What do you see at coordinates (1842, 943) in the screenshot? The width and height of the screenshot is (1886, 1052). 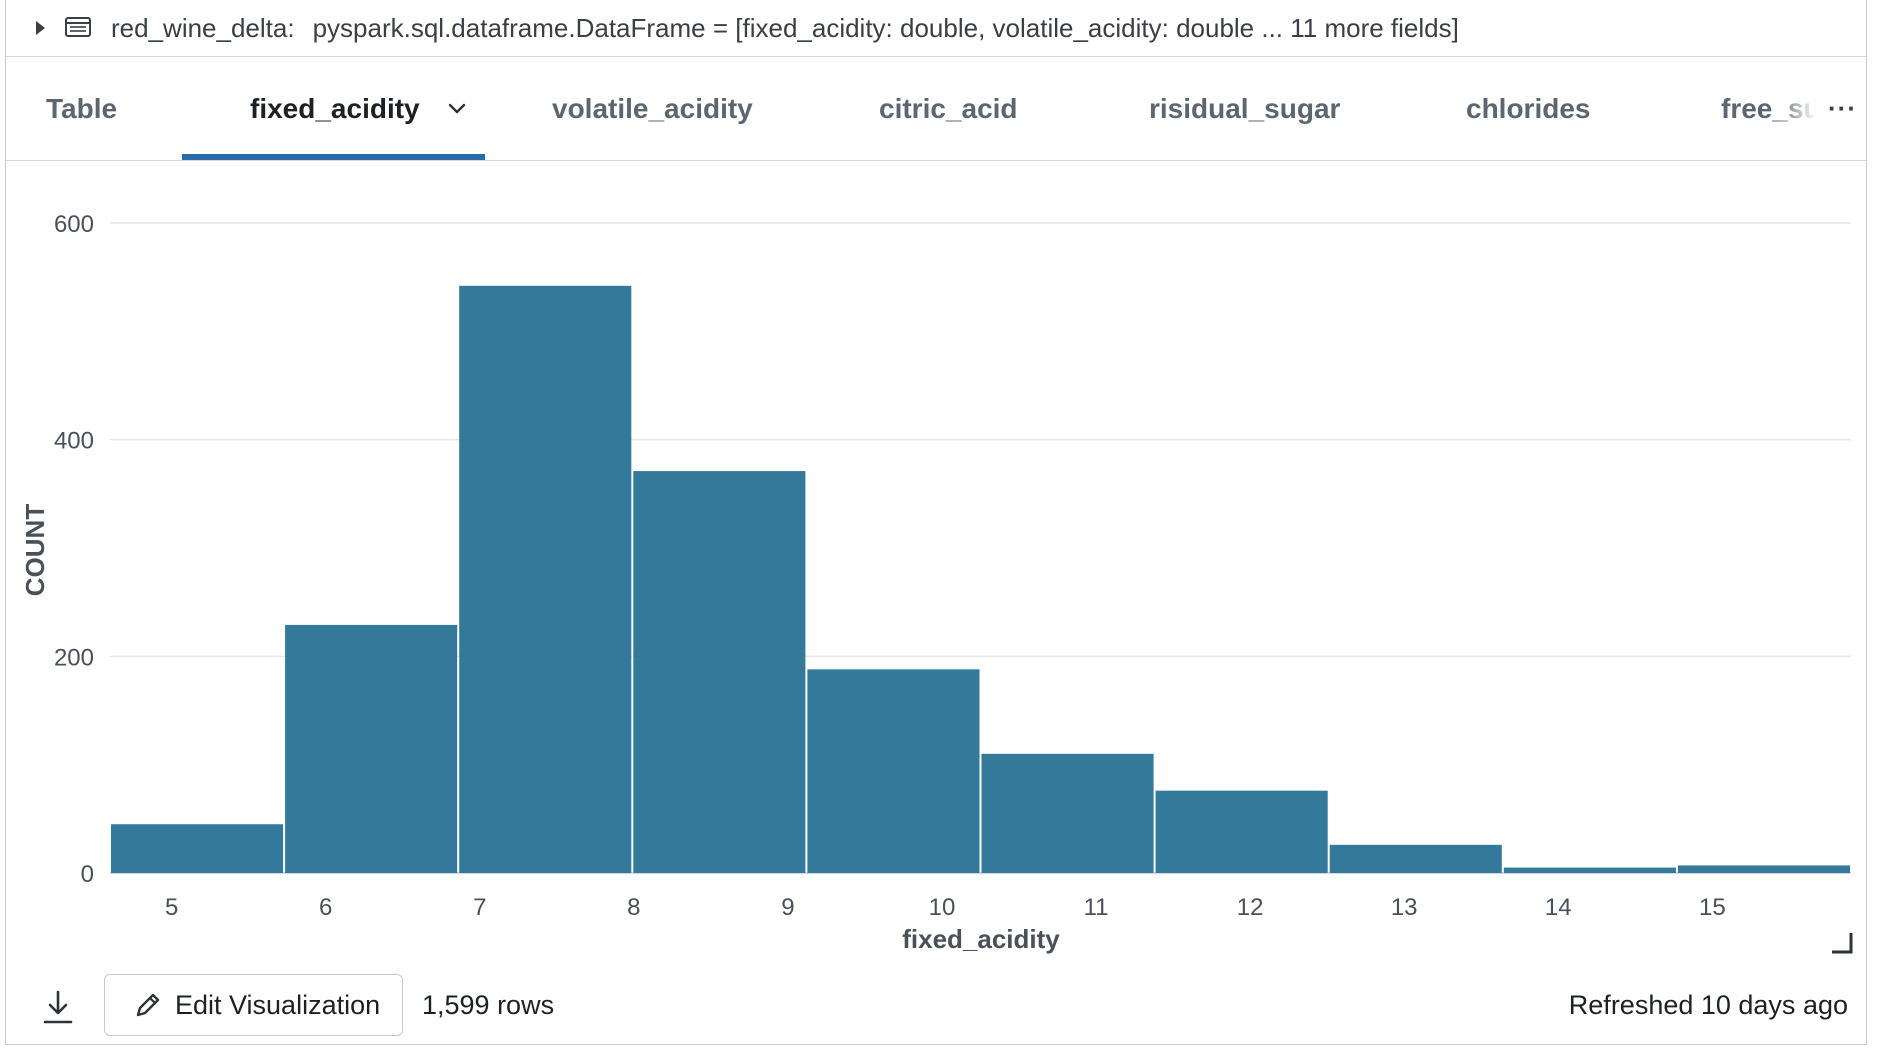 I see `resize-handle-icon` at bounding box center [1842, 943].